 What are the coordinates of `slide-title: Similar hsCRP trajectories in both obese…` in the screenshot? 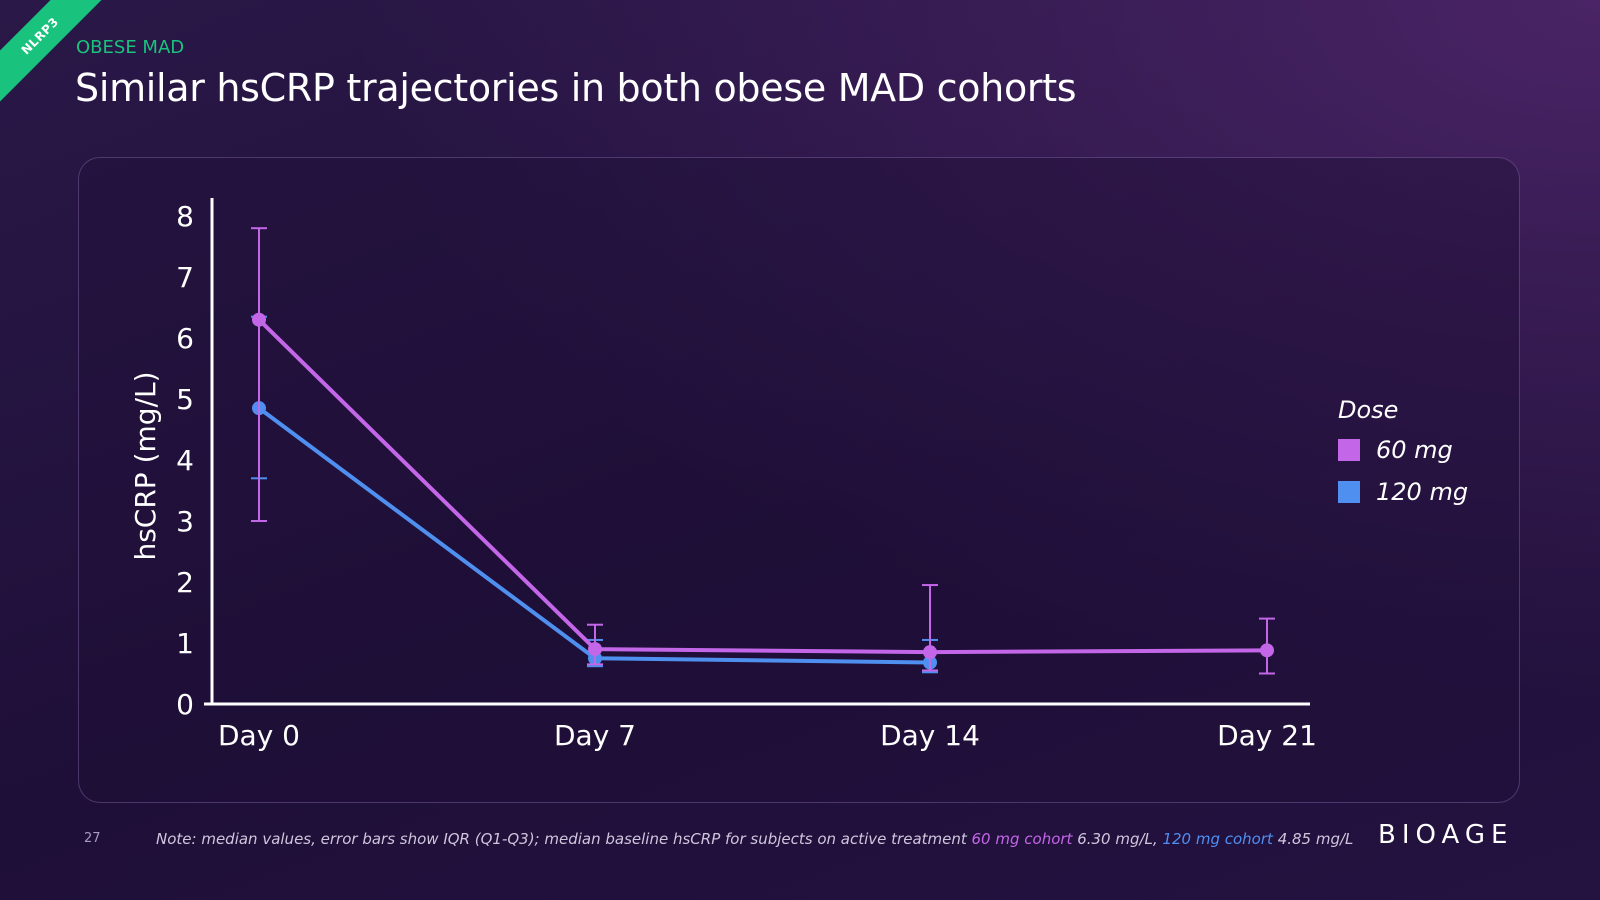 It's located at (576, 88).